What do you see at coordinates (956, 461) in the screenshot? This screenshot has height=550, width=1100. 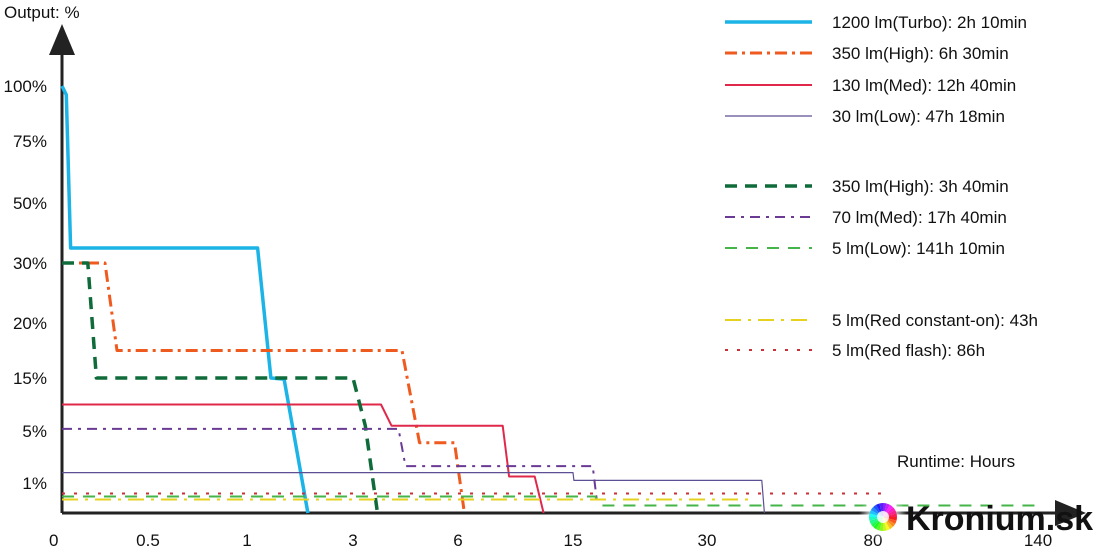 I see `x-axis-title: Runtime: Hours` at bounding box center [956, 461].